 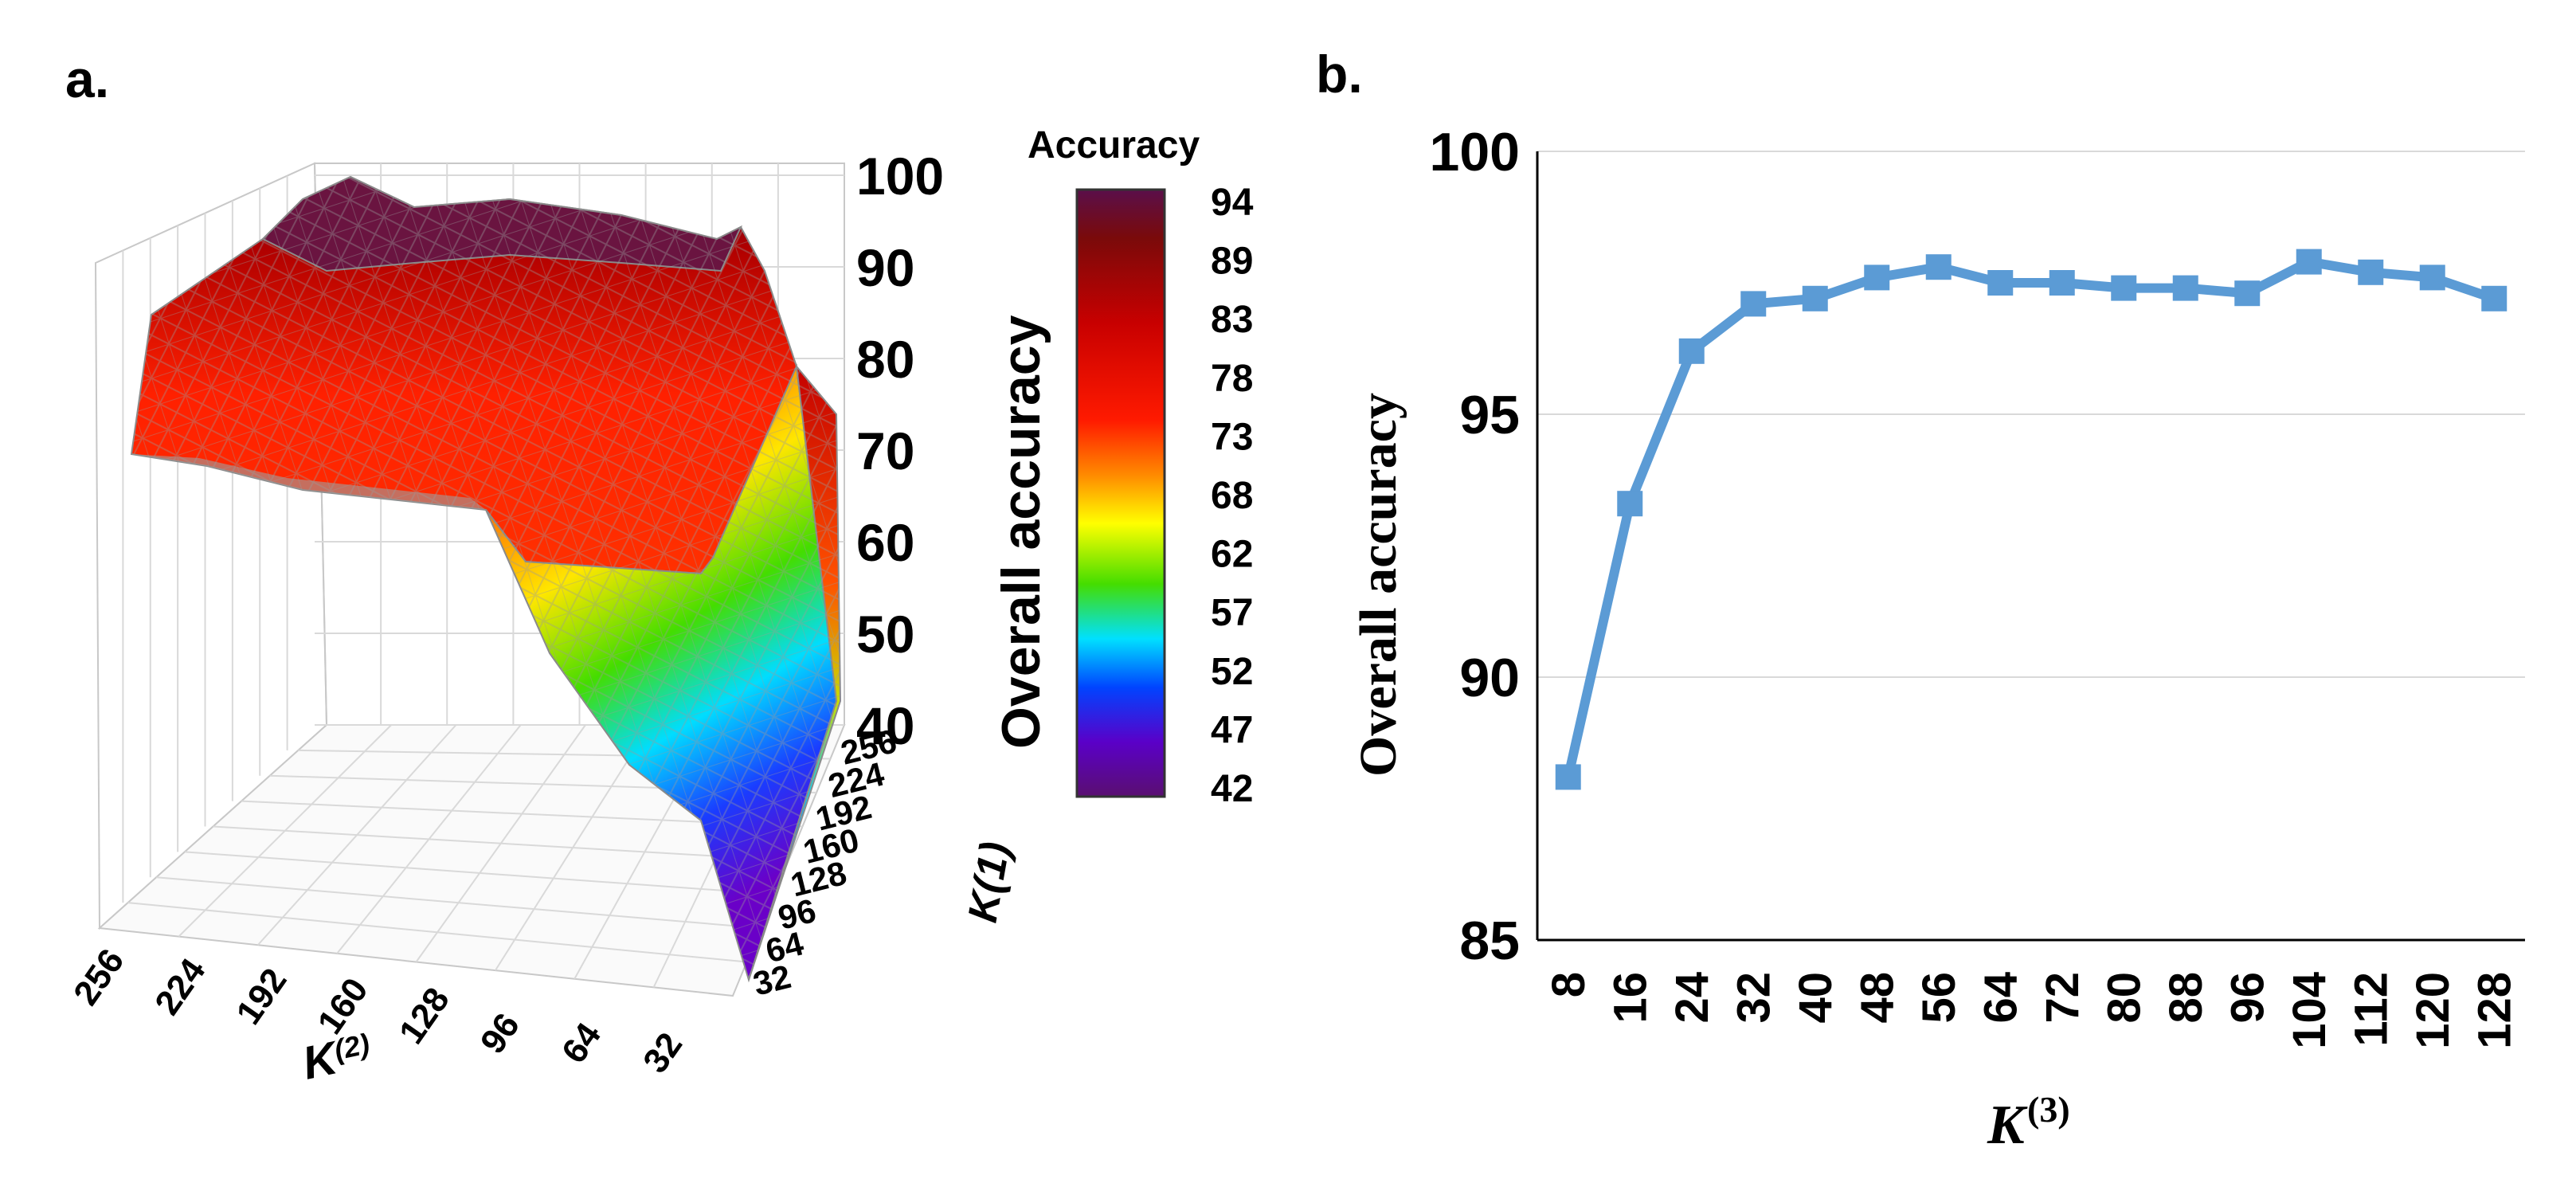 I want to click on colorbar-tick-label: 62, so click(x=1232, y=555).